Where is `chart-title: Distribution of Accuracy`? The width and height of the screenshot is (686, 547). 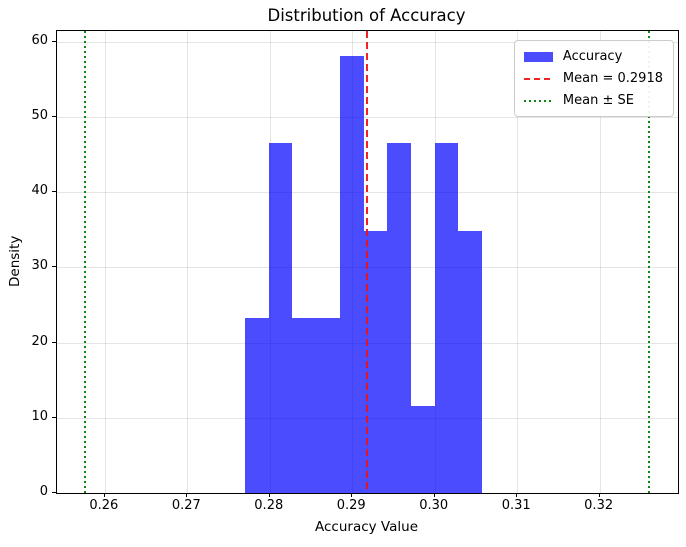
chart-title: Distribution of Accuracy is located at coordinates (366, 15).